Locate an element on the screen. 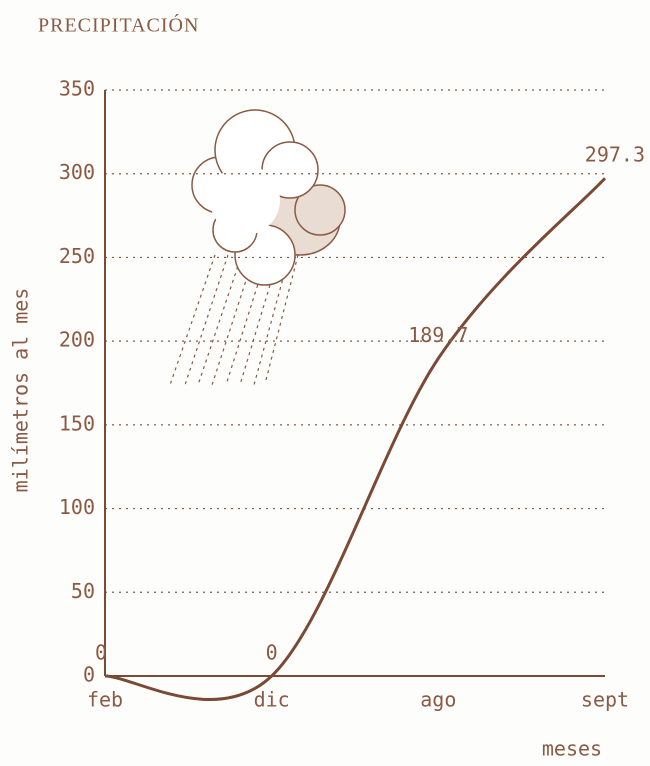 This screenshot has width=650, height=766. y-tick-label: 0 is located at coordinates (89, 675).